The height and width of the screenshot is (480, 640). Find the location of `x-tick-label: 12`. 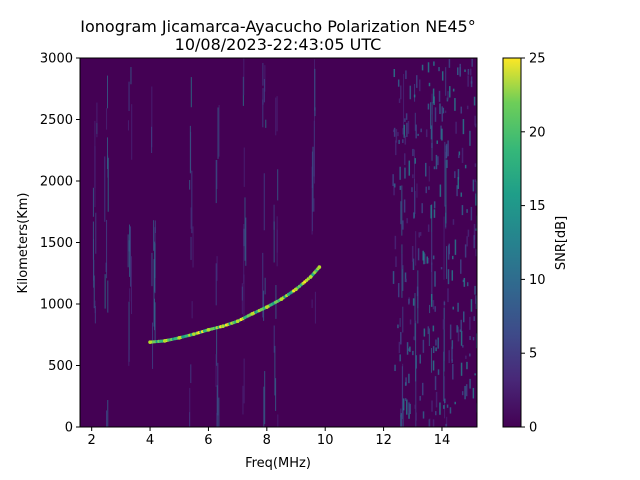

x-tick-label: 12 is located at coordinates (383, 440).